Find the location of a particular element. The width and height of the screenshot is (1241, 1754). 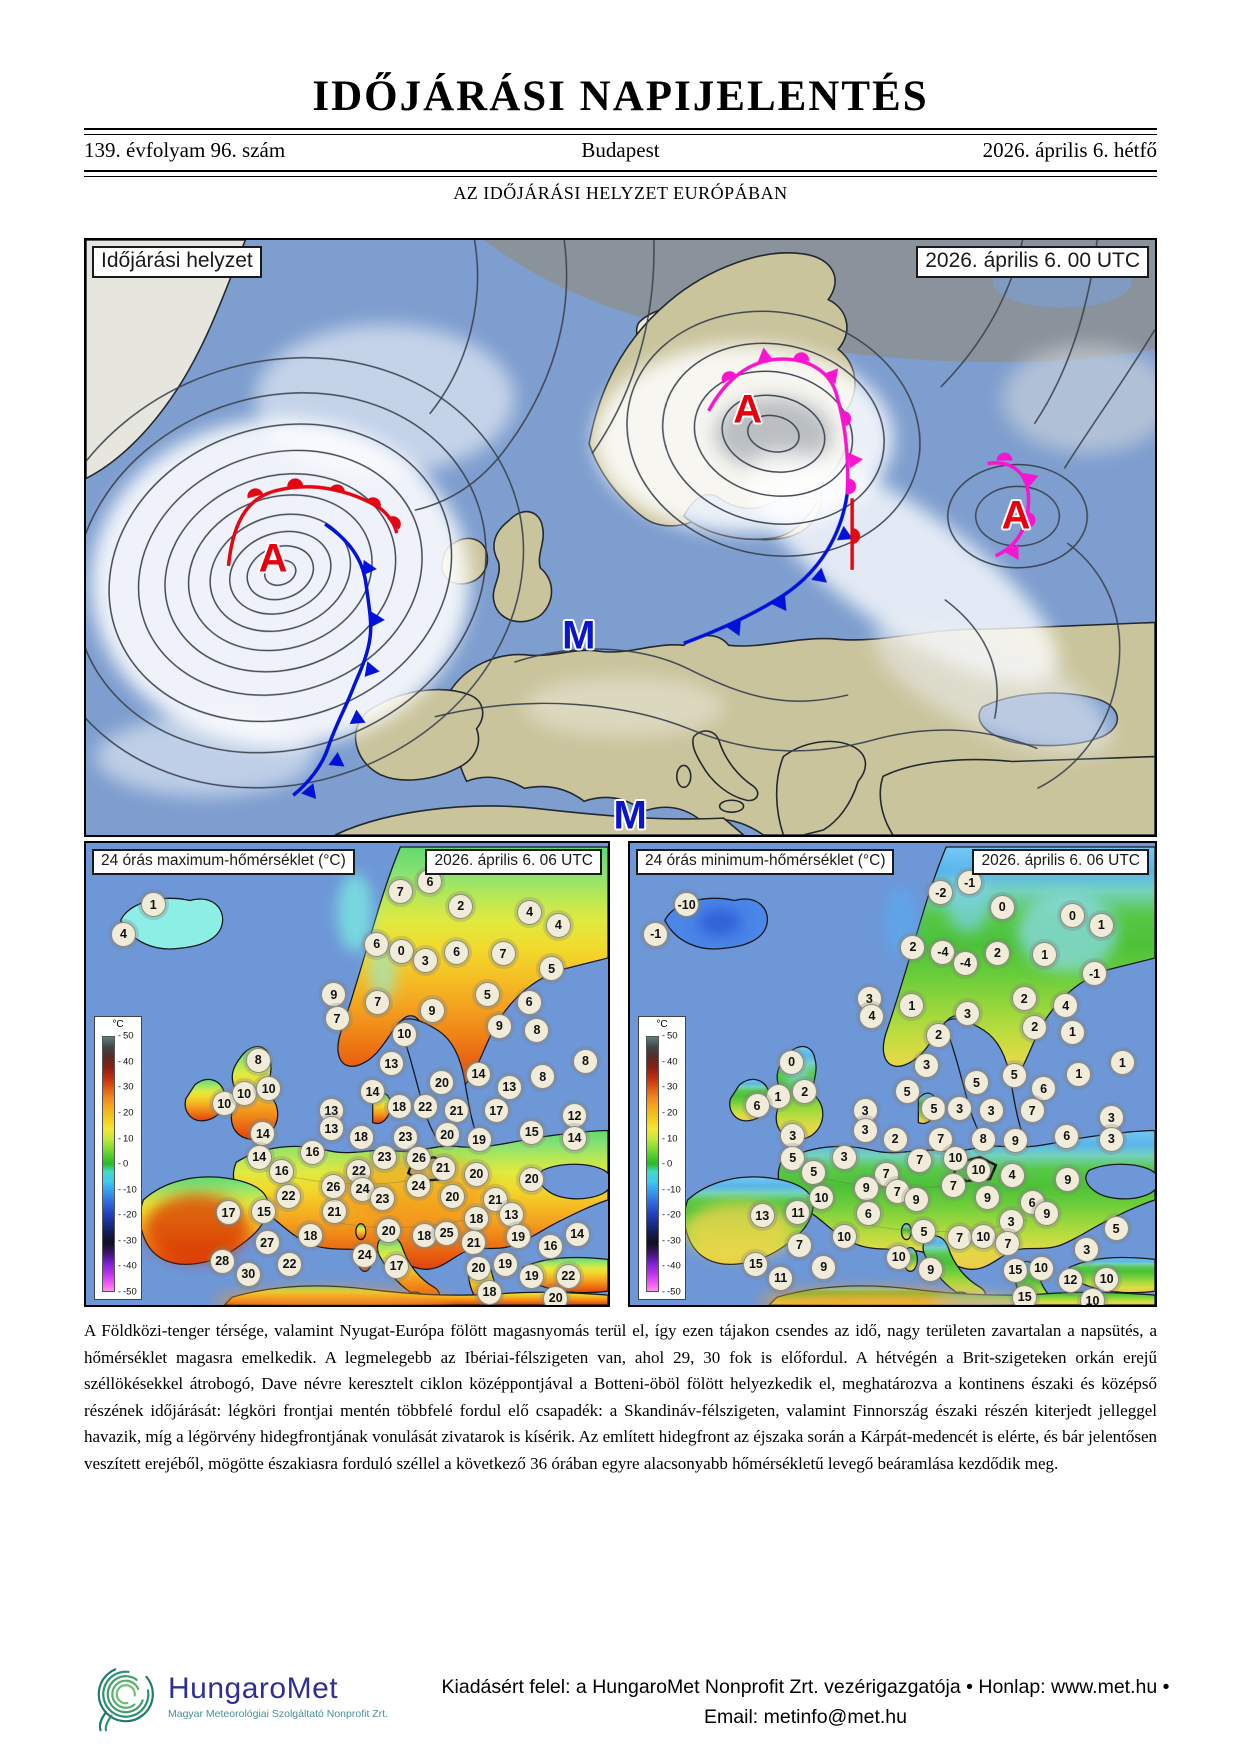

occluded-front is located at coordinates (785, 421).